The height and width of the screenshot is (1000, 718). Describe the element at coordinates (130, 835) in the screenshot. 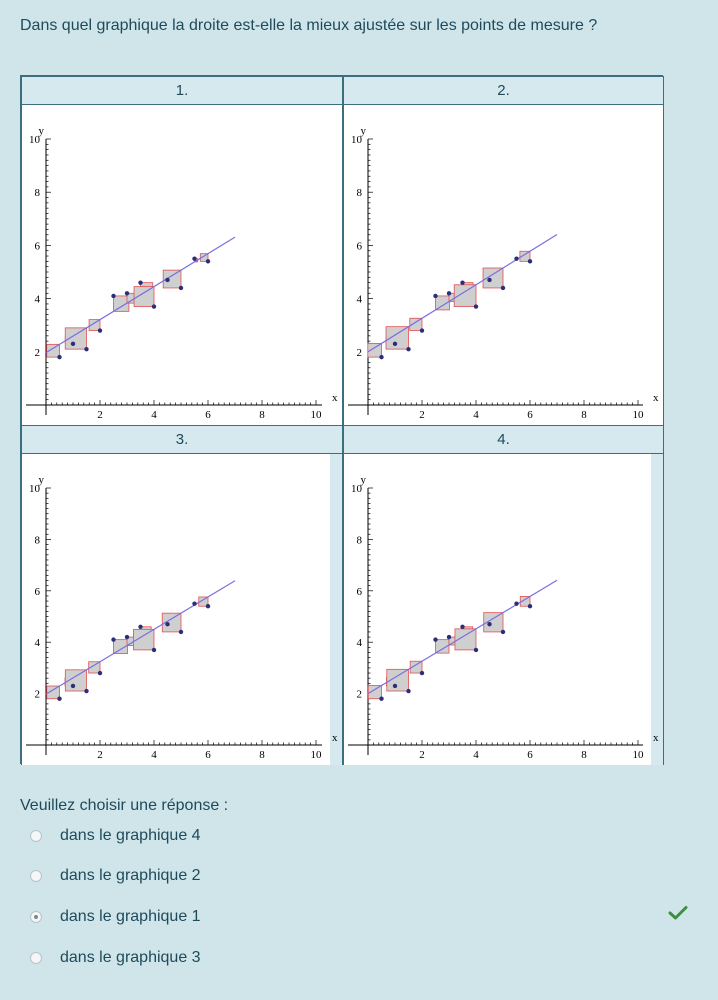

I see `option-label: dans le graphique 4` at that location.